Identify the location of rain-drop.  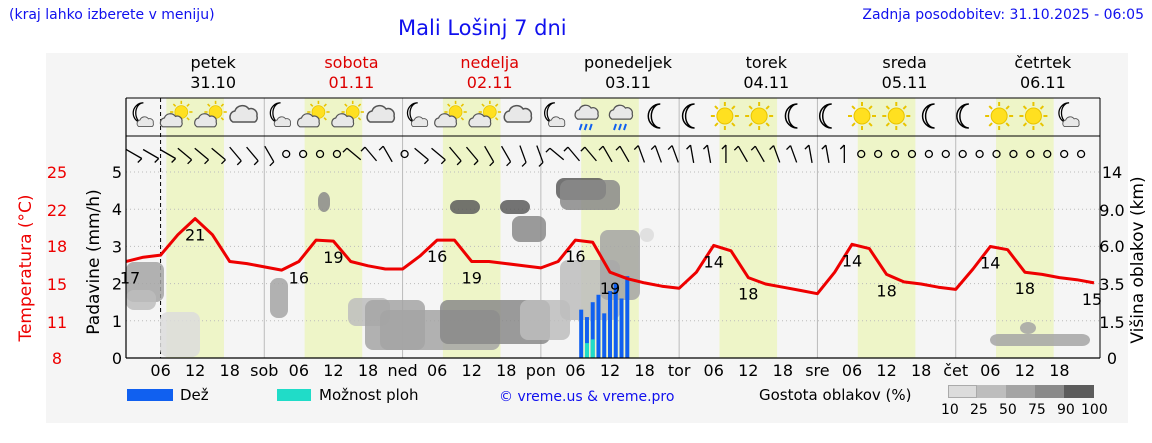
(620, 127).